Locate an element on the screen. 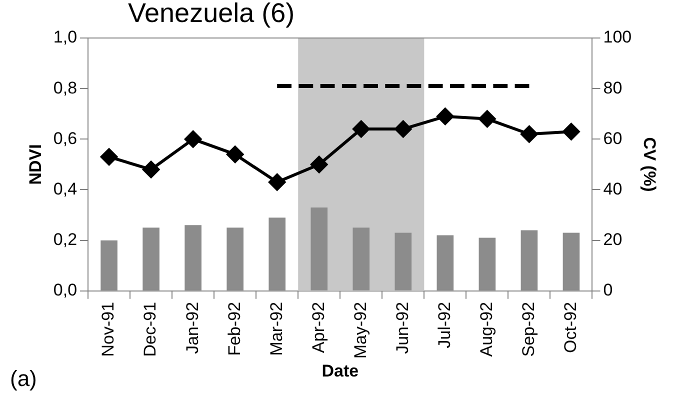 This screenshot has height=404, width=683. x-tick-label: Aug-92 is located at coordinates (486, 329).